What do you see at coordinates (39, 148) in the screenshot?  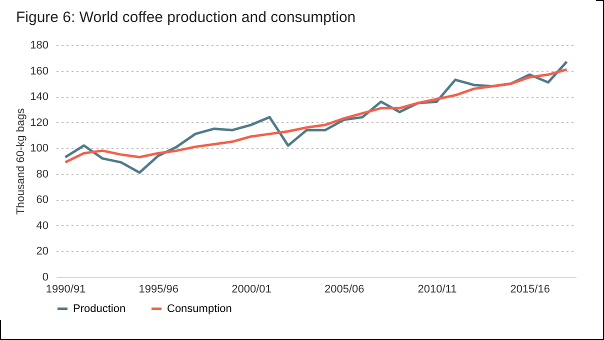 I see `y-tick-label: 100` at bounding box center [39, 148].